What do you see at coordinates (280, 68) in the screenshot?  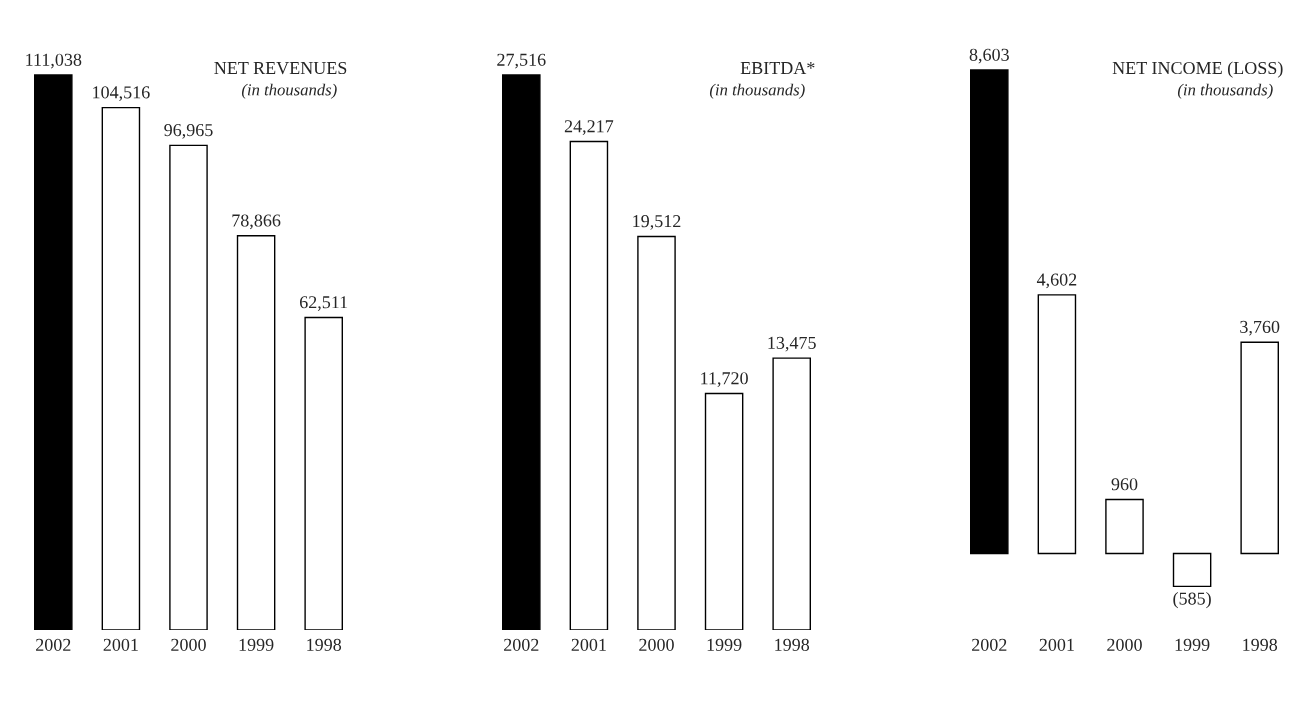 I see `chart-title: NET REVENUES` at bounding box center [280, 68].